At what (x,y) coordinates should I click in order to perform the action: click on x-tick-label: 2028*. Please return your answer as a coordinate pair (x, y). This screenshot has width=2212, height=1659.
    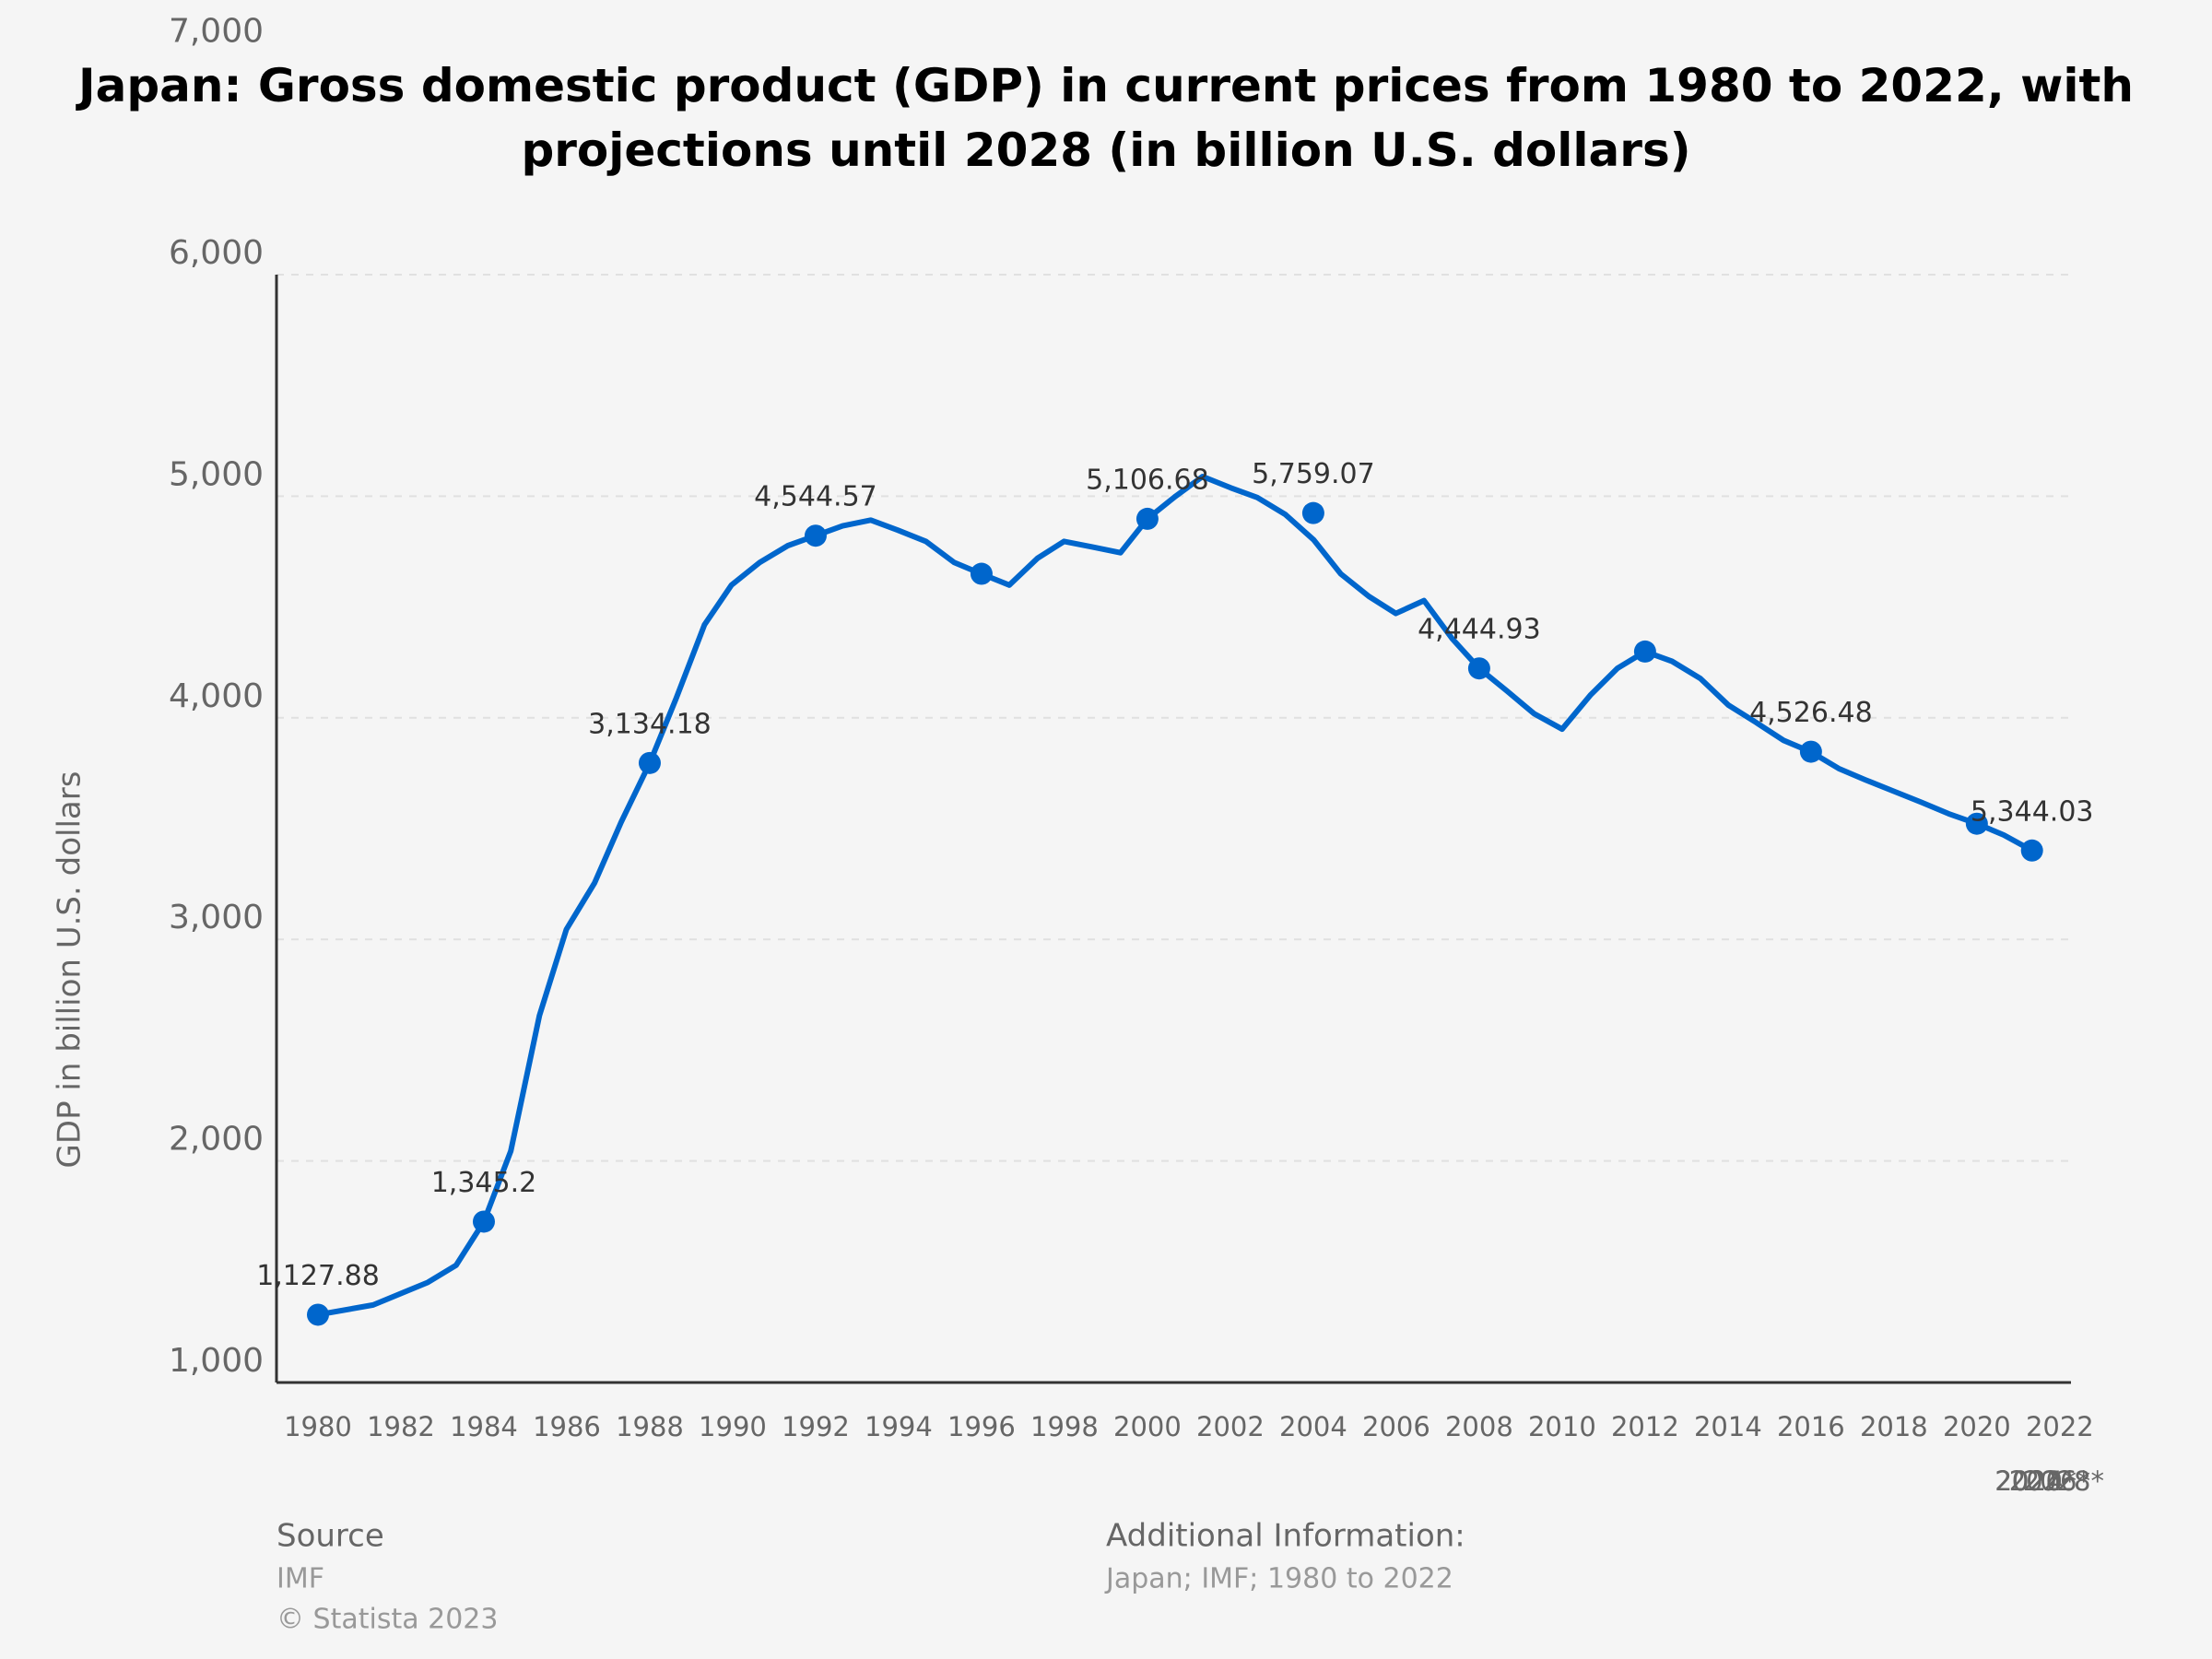
    Looking at the image, I should click on (2063, 1481).